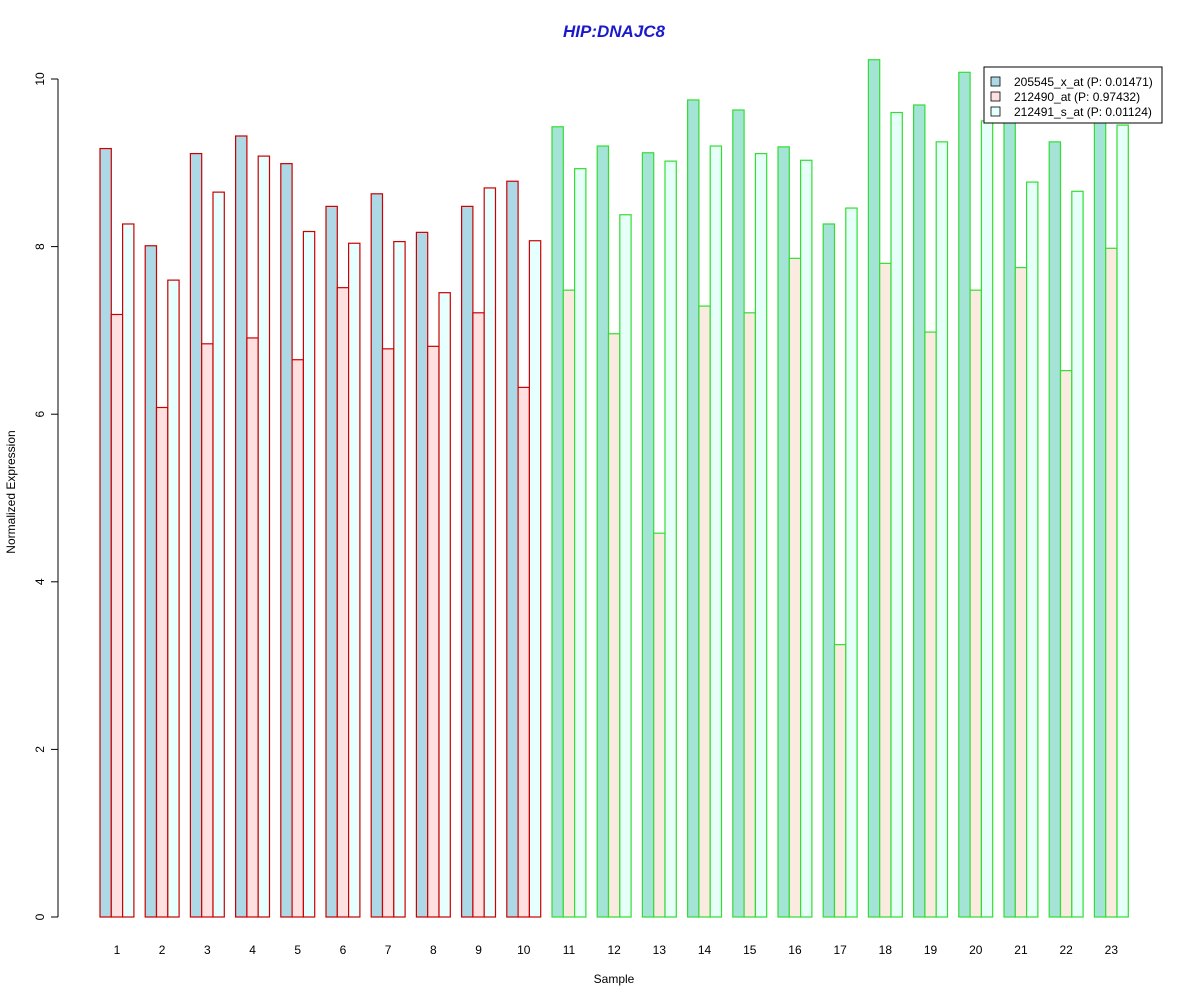  Describe the element at coordinates (660, 950) in the screenshot. I see `x-tick-label: 13` at that location.